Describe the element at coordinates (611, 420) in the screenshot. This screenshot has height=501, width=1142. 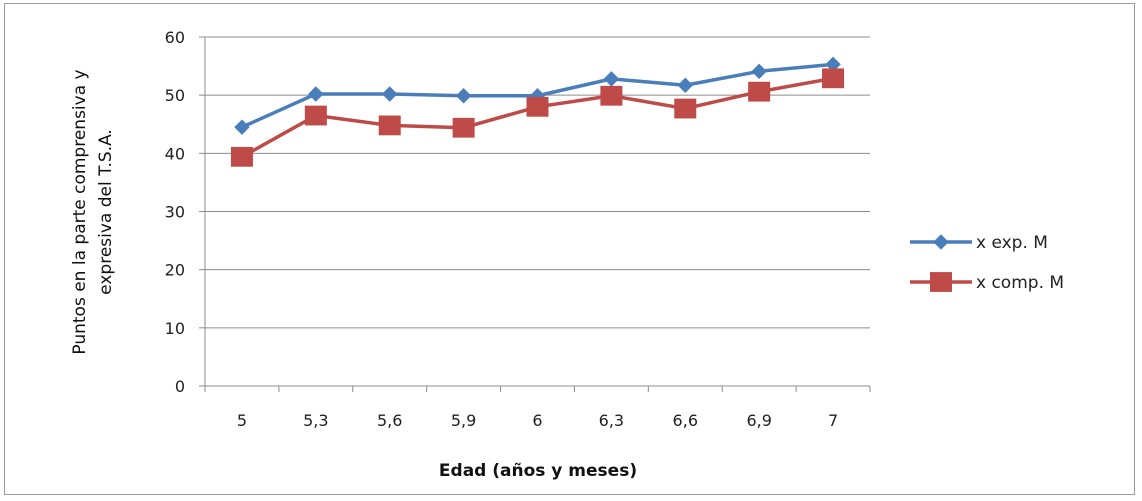
I see `x-tick-label: 6,3` at that location.